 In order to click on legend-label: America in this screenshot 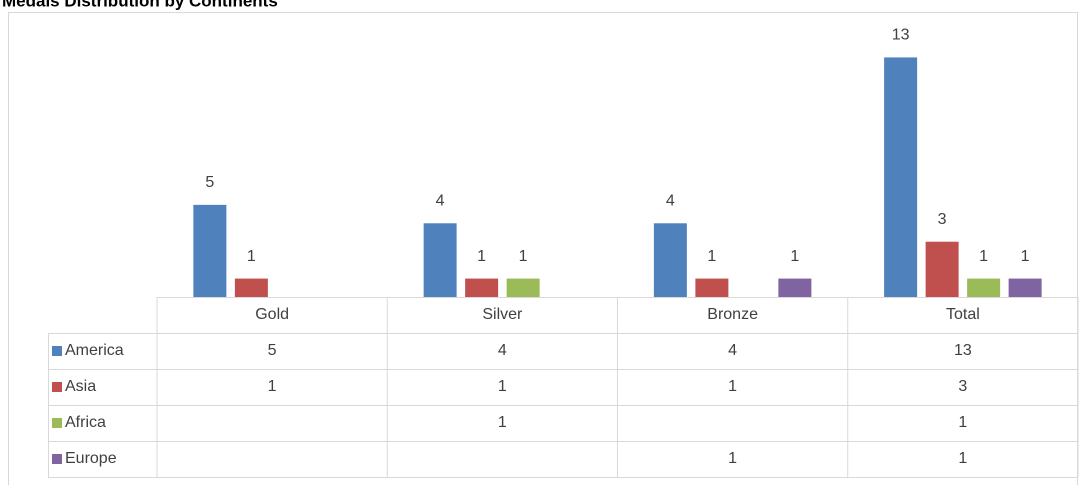, I will do `click(94, 350)`.